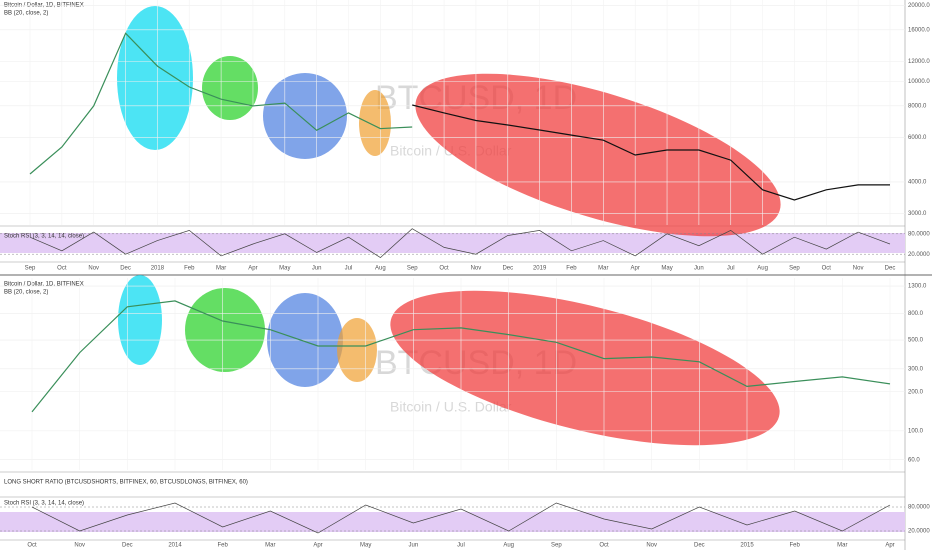 The width and height of the screenshot is (932, 550). What do you see at coordinates (917, 214) in the screenshot?
I see `y-tick-label: 3000.0` at bounding box center [917, 214].